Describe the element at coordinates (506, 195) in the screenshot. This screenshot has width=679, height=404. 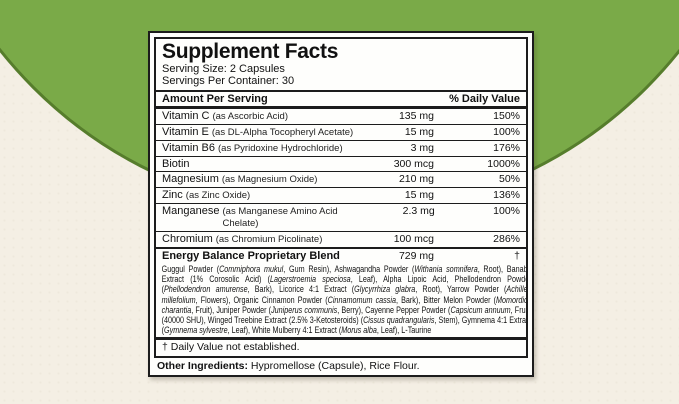
I see `nutrient-daily-value: 136%` at that location.